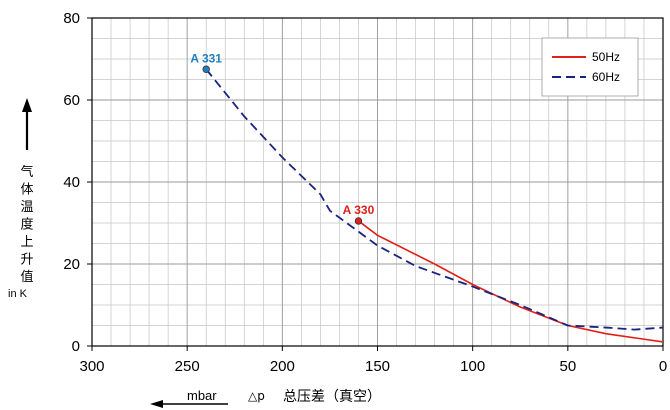  I want to click on x-tick-labels: 300 250 200 150 100 50 0, so click(373, 366).